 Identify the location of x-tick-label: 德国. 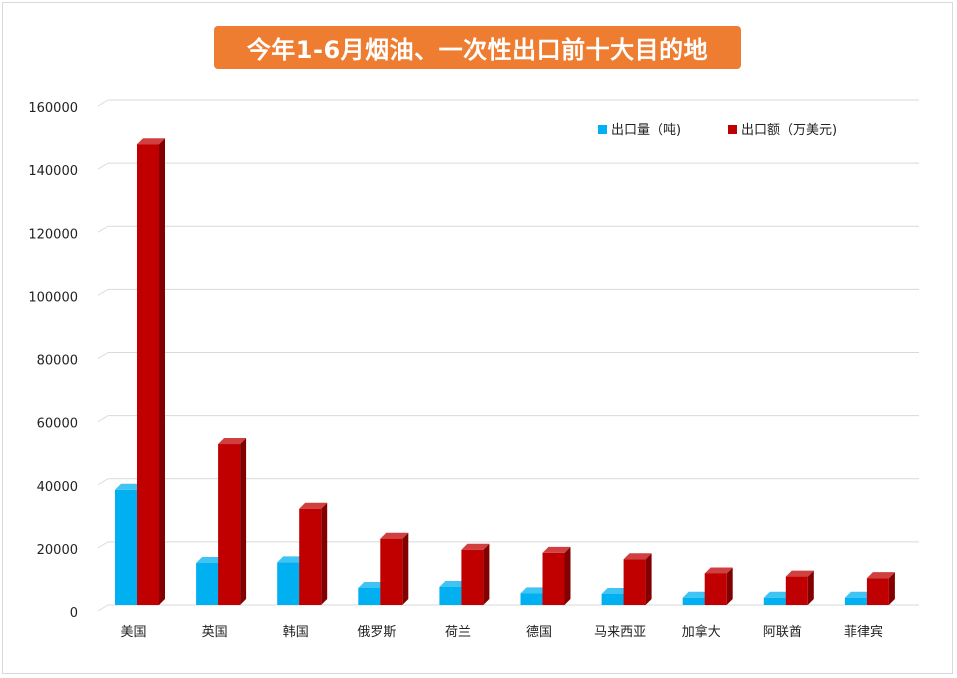
(539, 632).